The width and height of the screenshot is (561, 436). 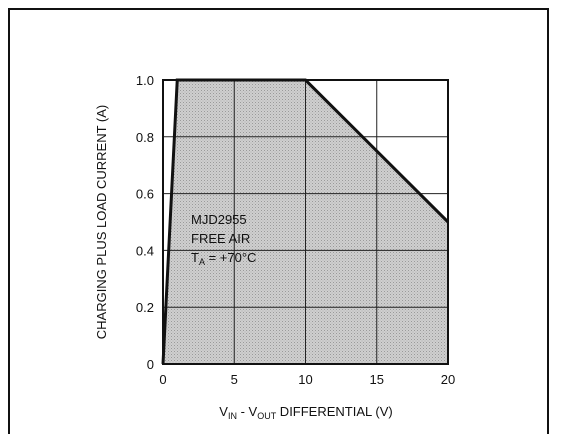 What do you see at coordinates (101, 222) in the screenshot?
I see `y-axis-label: CHARGING PLUS LOAD CURRENT (A)` at bounding box center [101, 222].